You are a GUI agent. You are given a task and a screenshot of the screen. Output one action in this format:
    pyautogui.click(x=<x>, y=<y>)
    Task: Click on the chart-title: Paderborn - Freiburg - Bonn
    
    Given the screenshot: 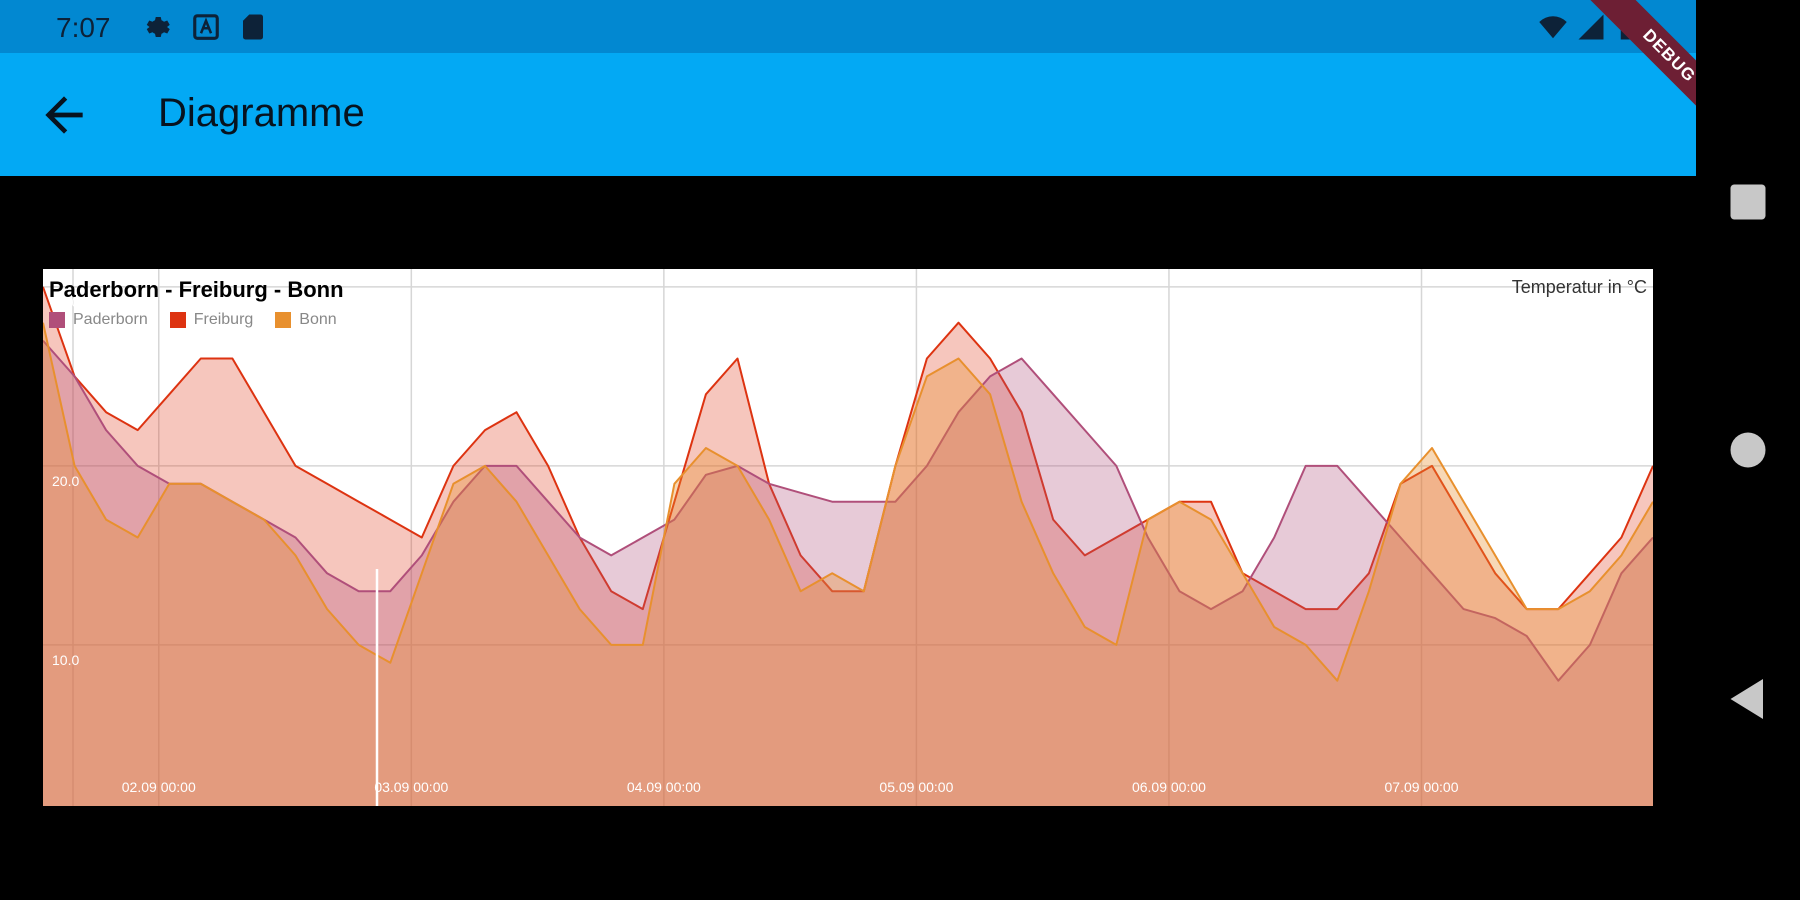 What is the action you would take?
    pyautogui.click(x=196, y=289)
    